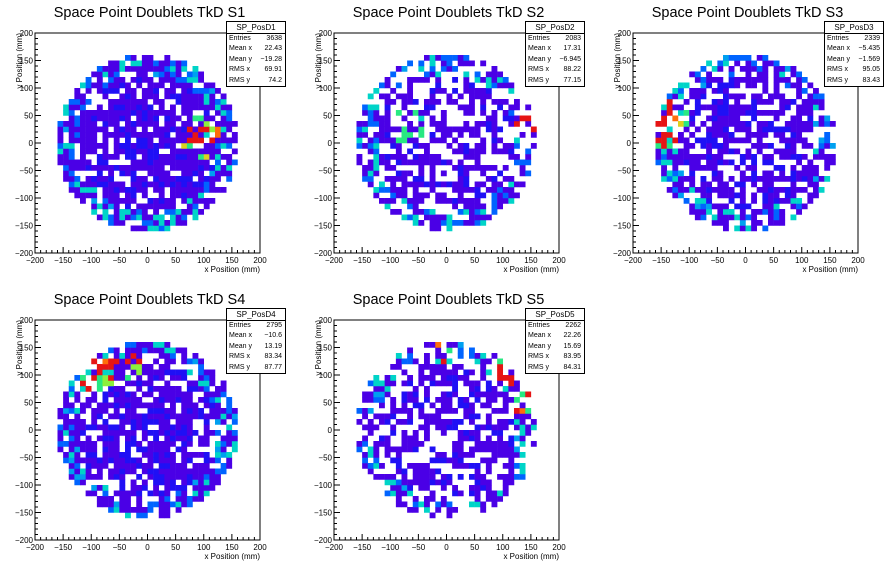  What do you see at coordinates (63, 547) in the screenshot?
I see `x-tick-label: −150` at bounding box center [63, 547].